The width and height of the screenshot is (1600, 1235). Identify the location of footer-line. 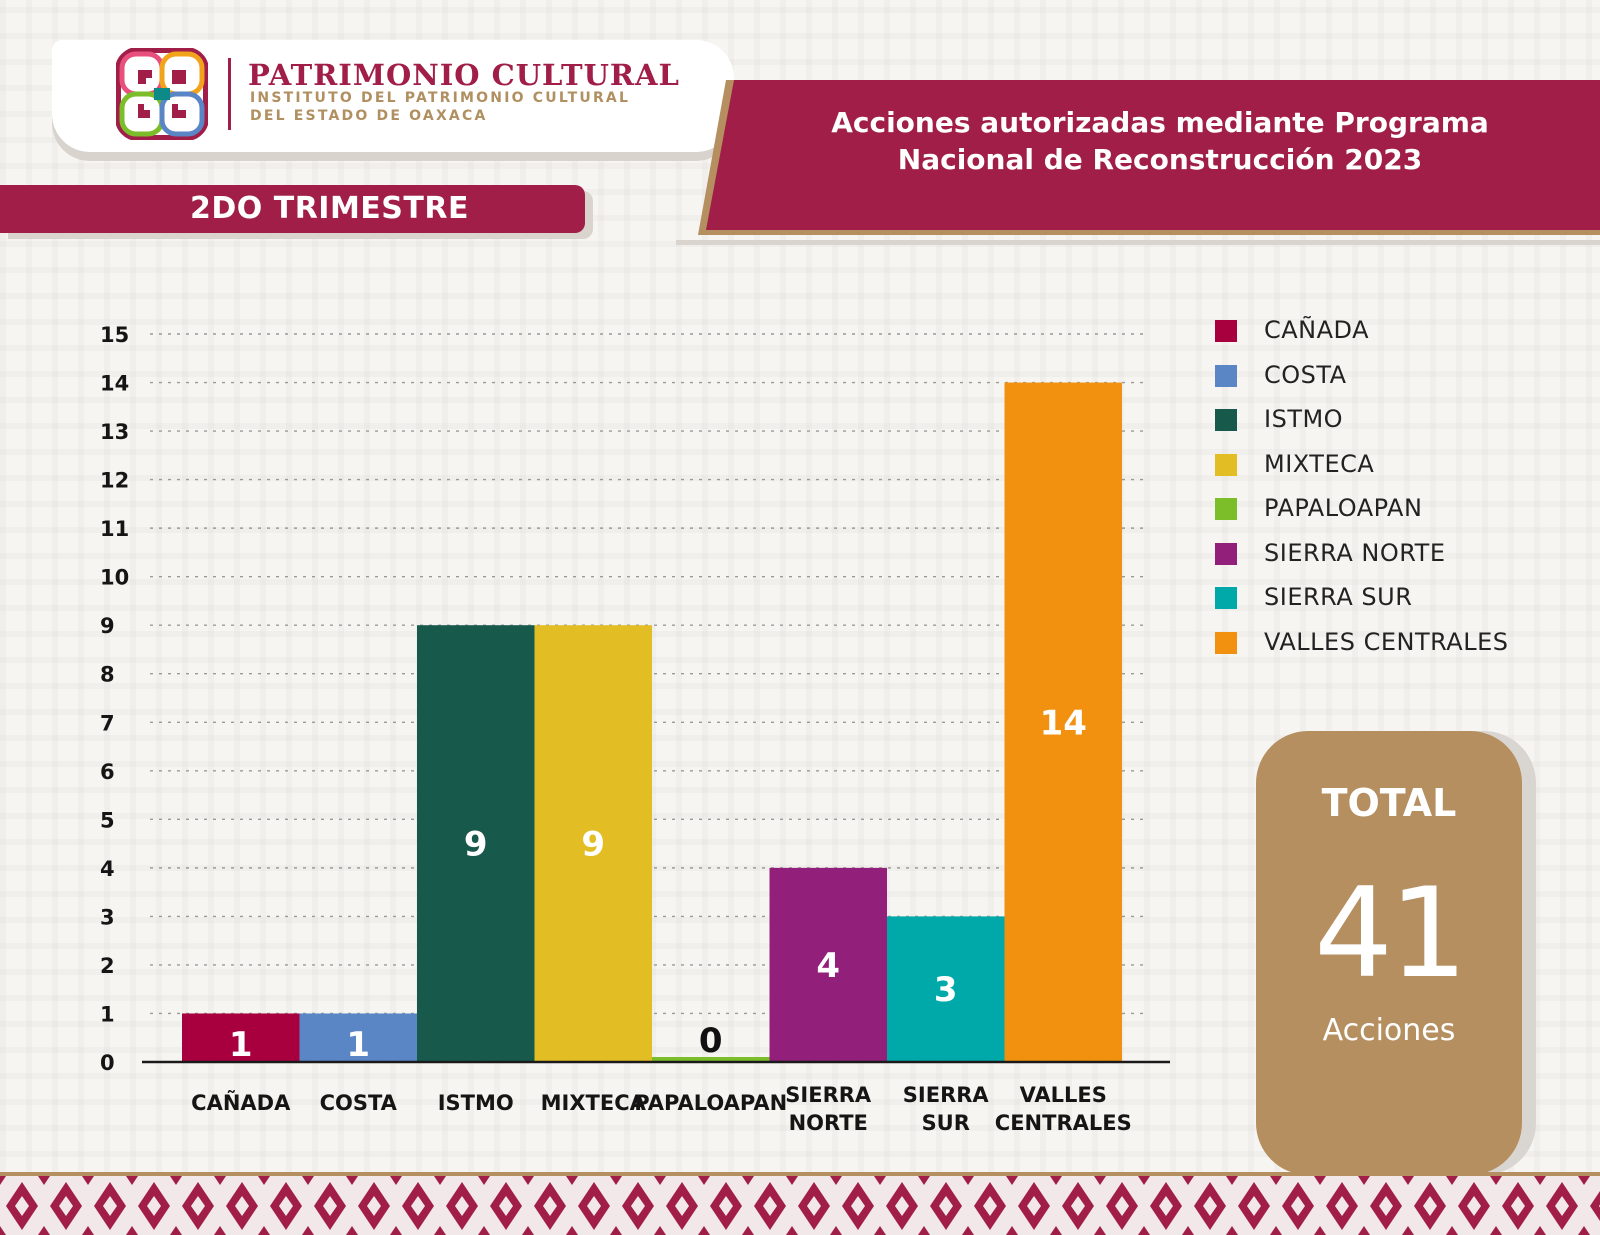
(800, 1174).